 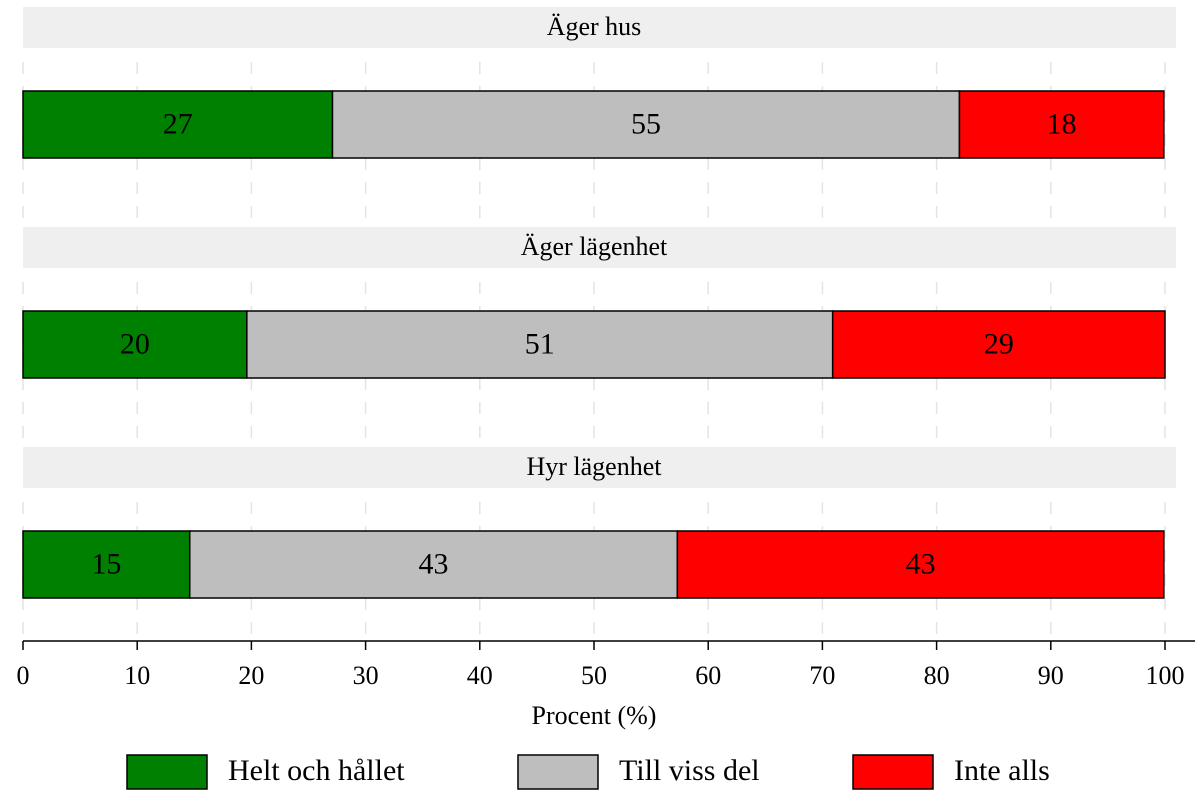 I want to click on data-label: 18, so click(x=1062, y=123).